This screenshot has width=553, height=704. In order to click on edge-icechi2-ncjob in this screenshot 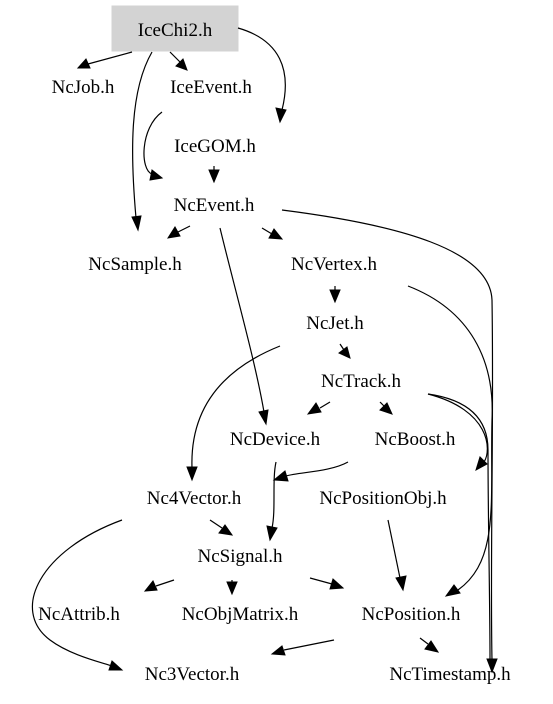, I will do `click(110, 58)`.